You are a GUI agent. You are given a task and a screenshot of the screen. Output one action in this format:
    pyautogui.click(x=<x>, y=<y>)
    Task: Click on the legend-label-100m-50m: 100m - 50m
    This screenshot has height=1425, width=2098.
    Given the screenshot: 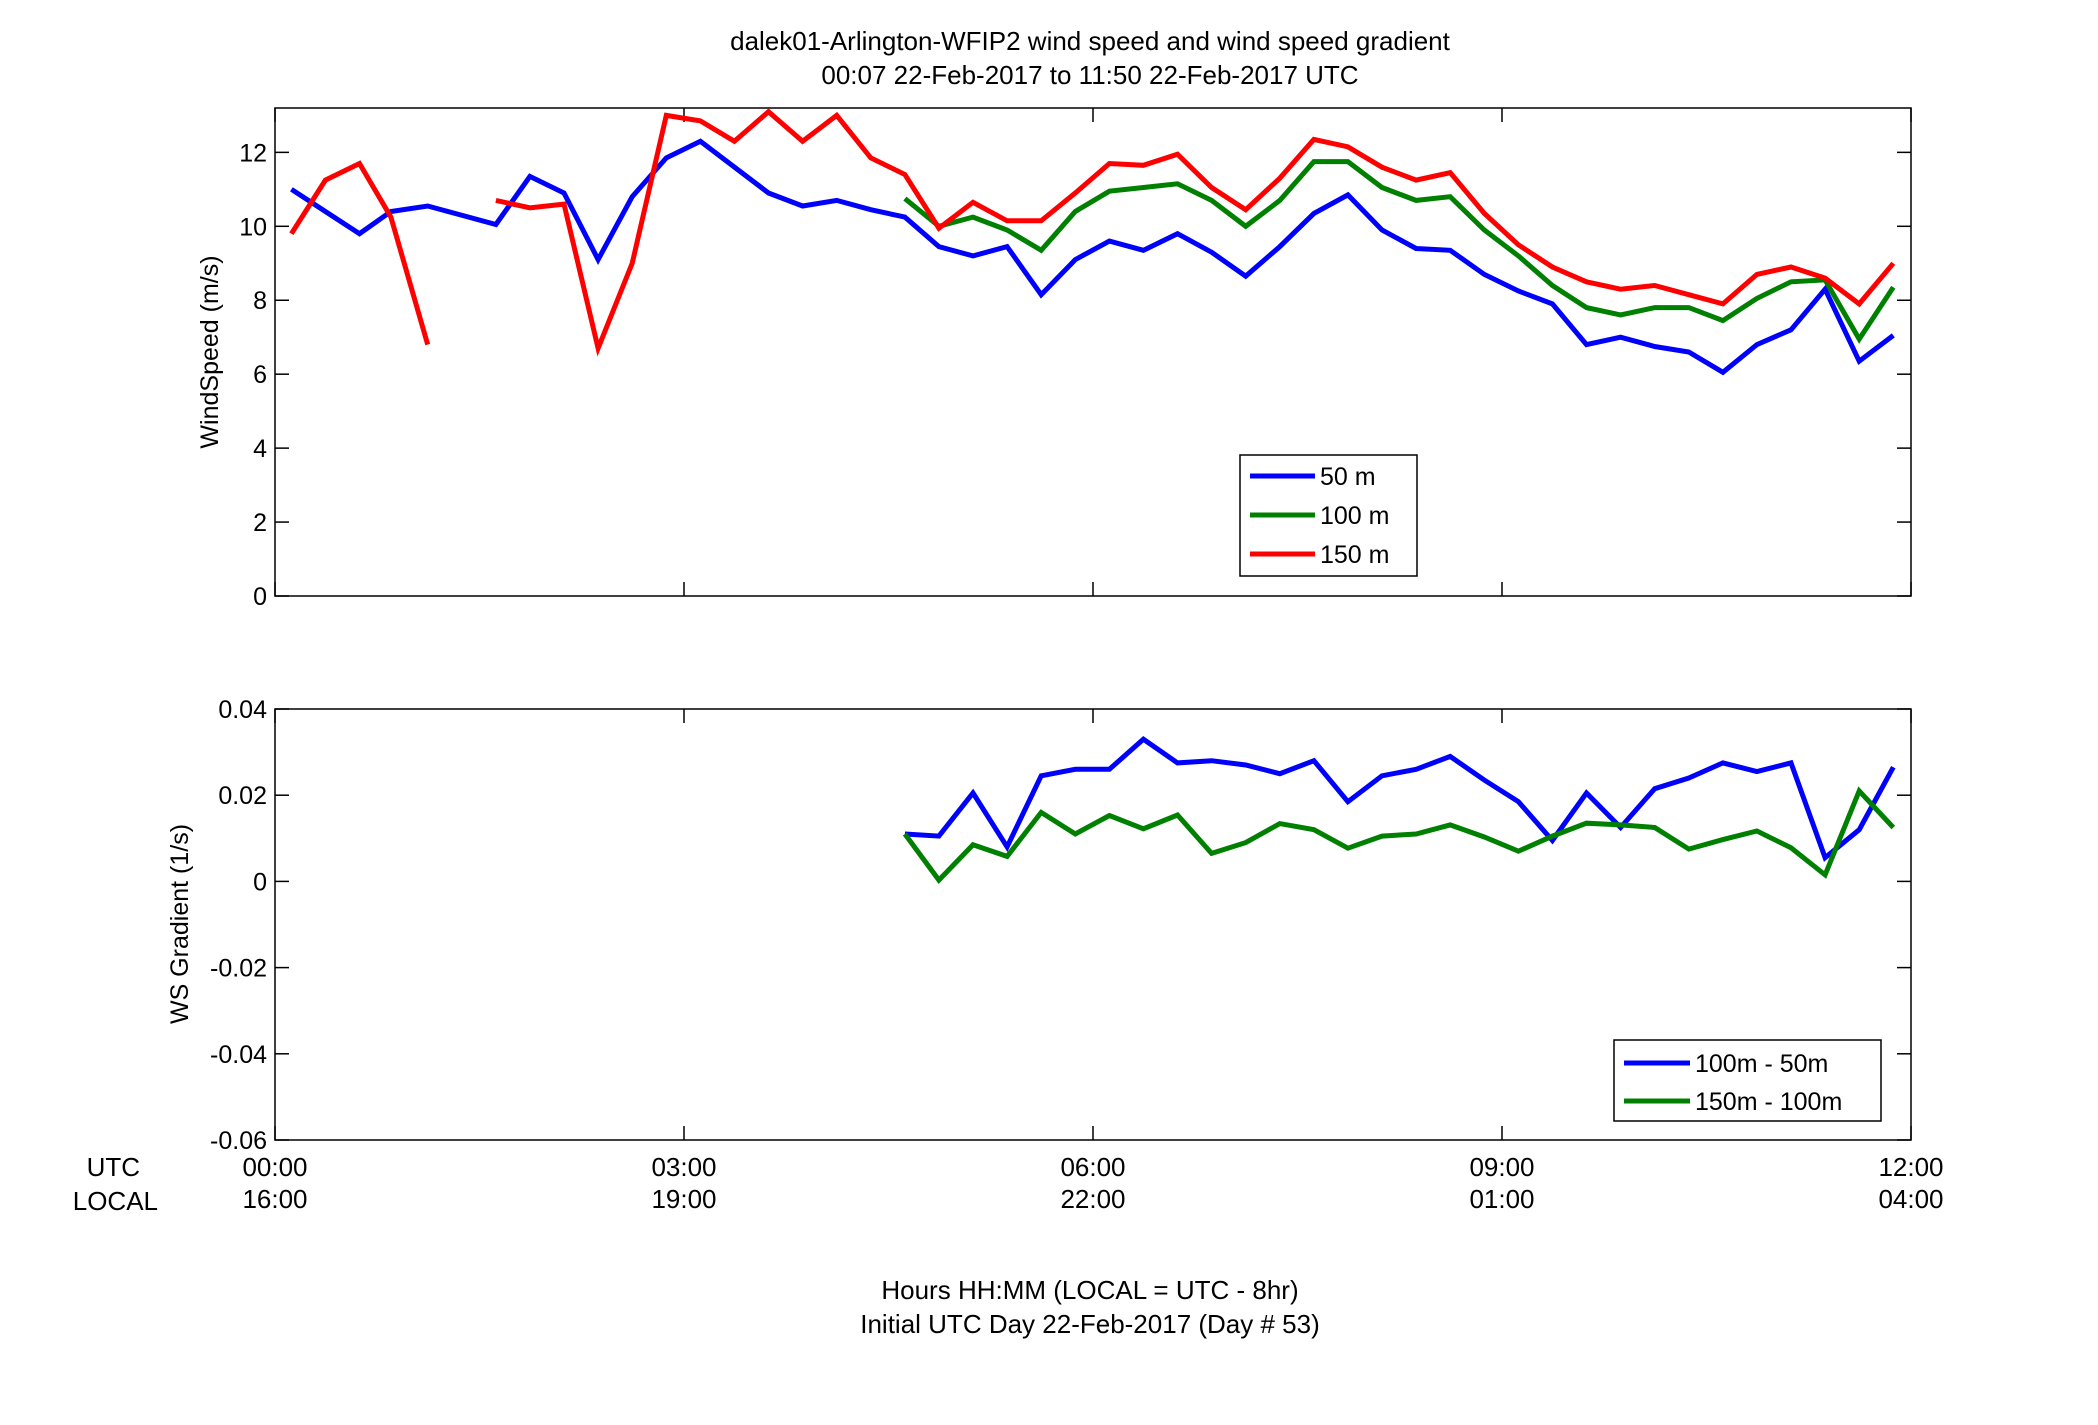 What is the action you would take?
    pyautogui.click(x=1761, y=1064)
    